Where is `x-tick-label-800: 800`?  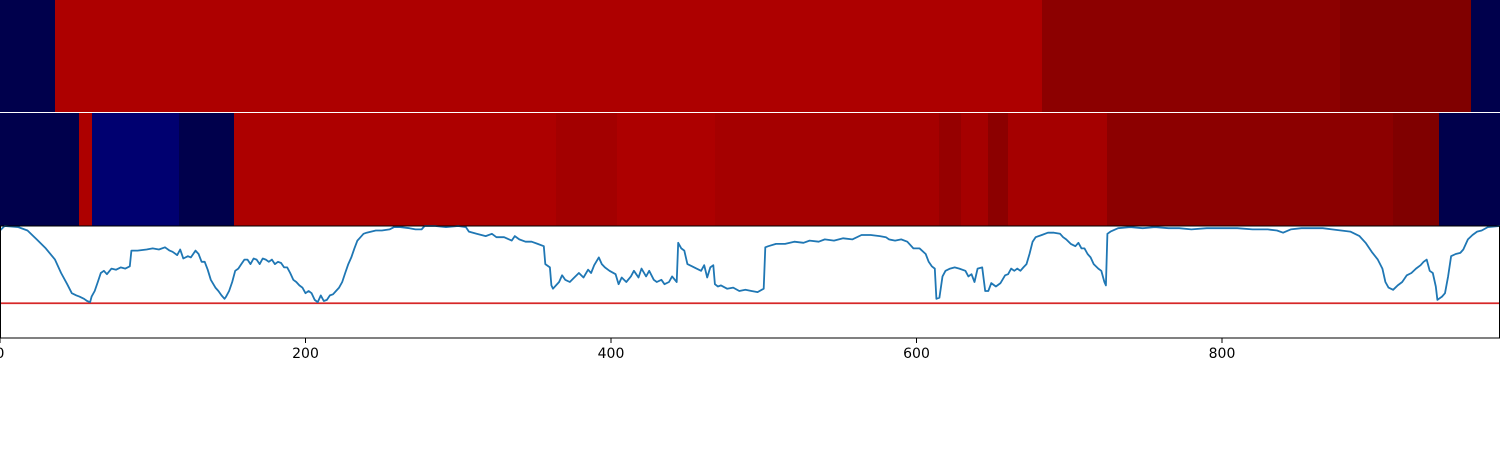 x-tick-label-800: 800 is located at coordinates (1222, 354).